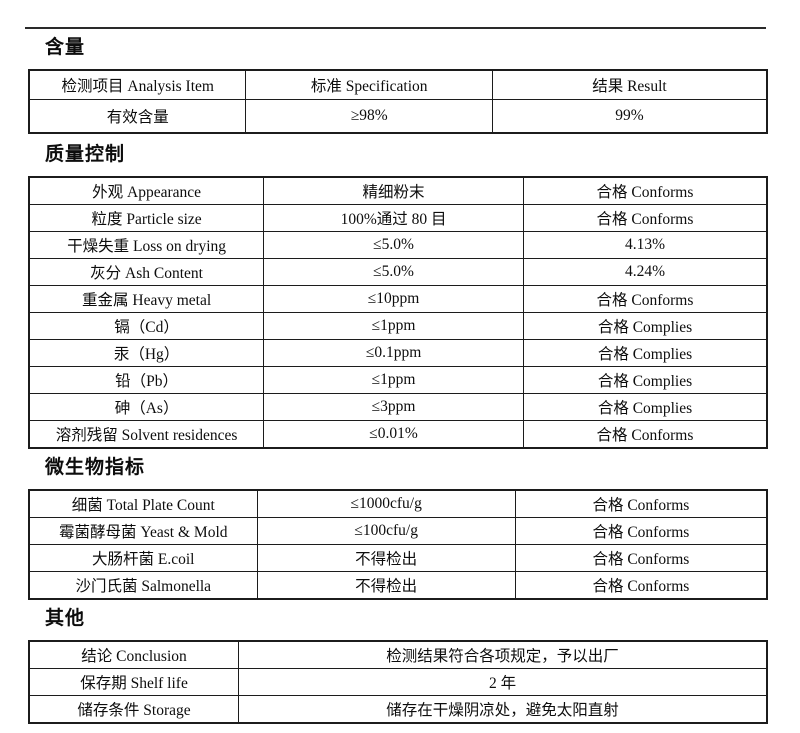 This screenshot has width=800, height=733. Describe the element at coordinates (85, 154) in the screenshot. I see `section-title-quality-control: 质量控制` at that location.